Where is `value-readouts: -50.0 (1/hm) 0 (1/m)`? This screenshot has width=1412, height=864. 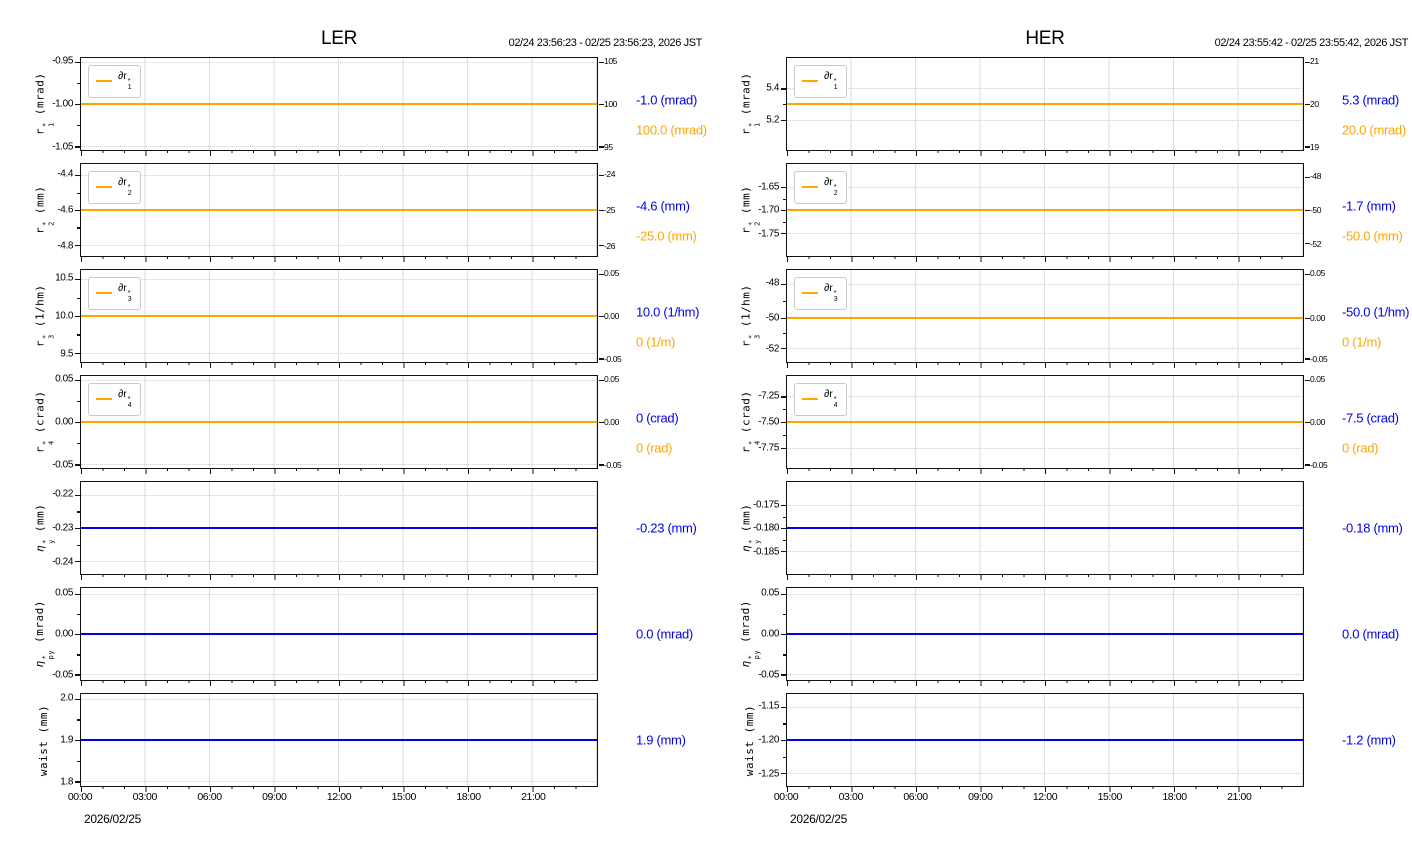
value-readouts: -50.0 (1/hm) 0 (1/m) is located at coordinates (1377, 316).